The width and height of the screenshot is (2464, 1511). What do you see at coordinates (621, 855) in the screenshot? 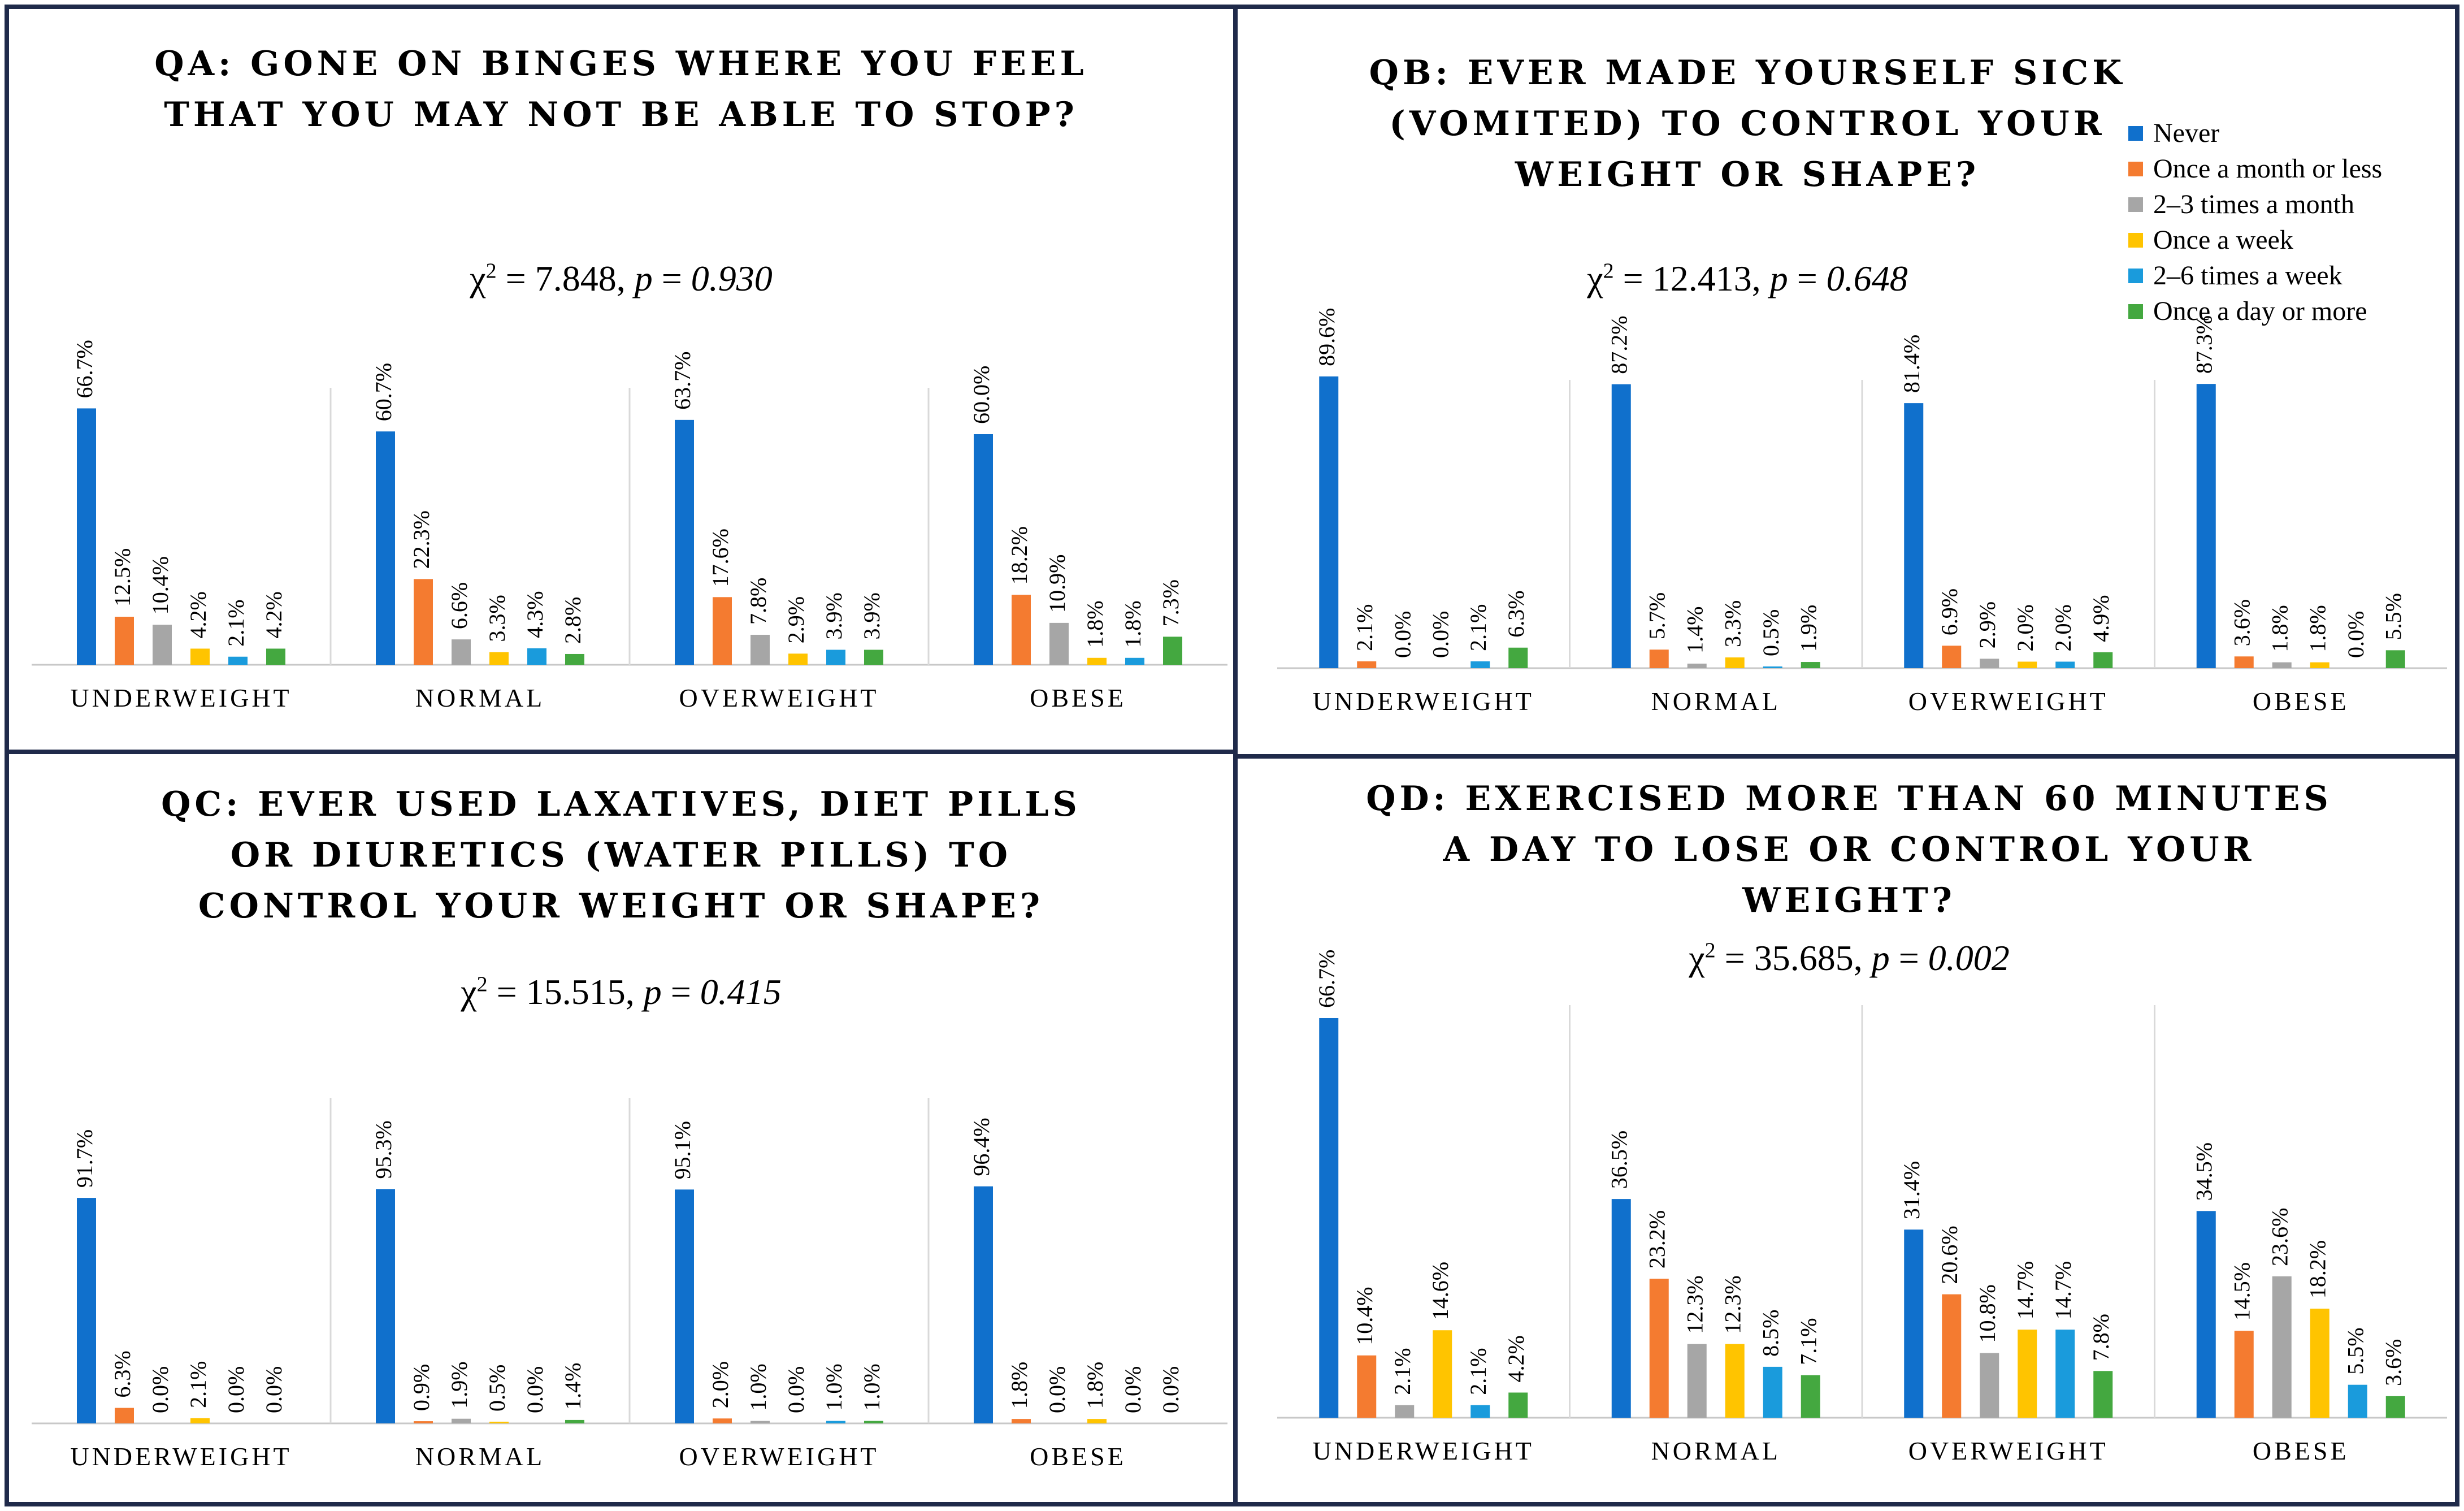
I see `chart-title-line: OR DIURETICS (WATER PILLS) TO` at bounding box center [621, 855].